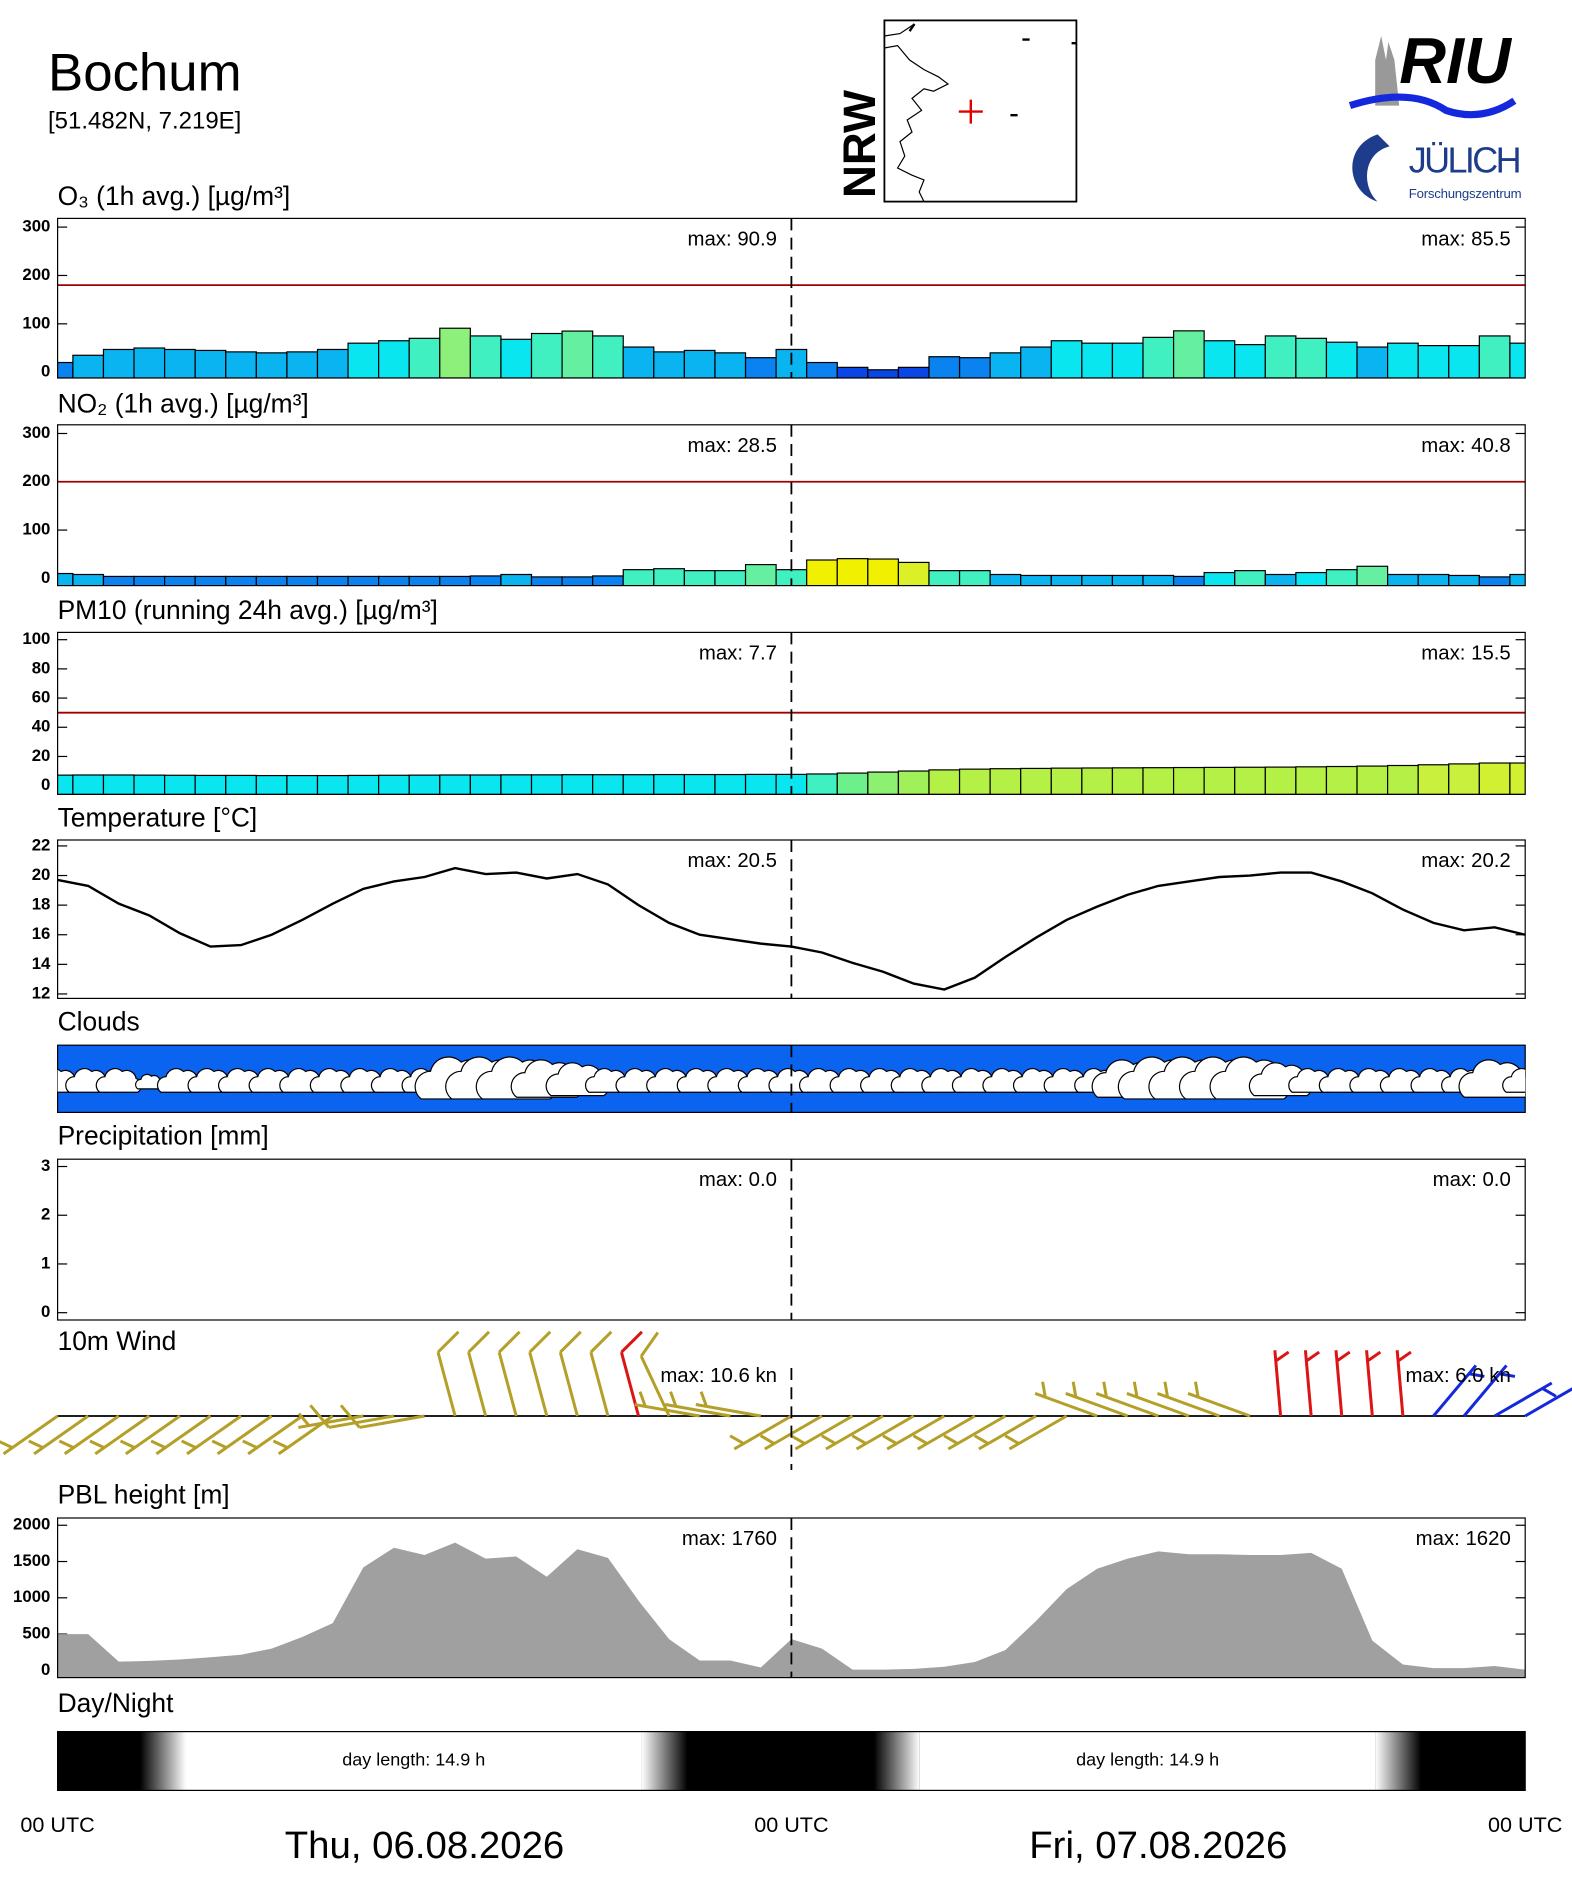 This screenshot has height=1889, width=1572. What do you see at coordinates (1158, 1845) in the screenshot?
I see `date-label: Fri, 07.08.2026` at bounding box center [1158, 1845].